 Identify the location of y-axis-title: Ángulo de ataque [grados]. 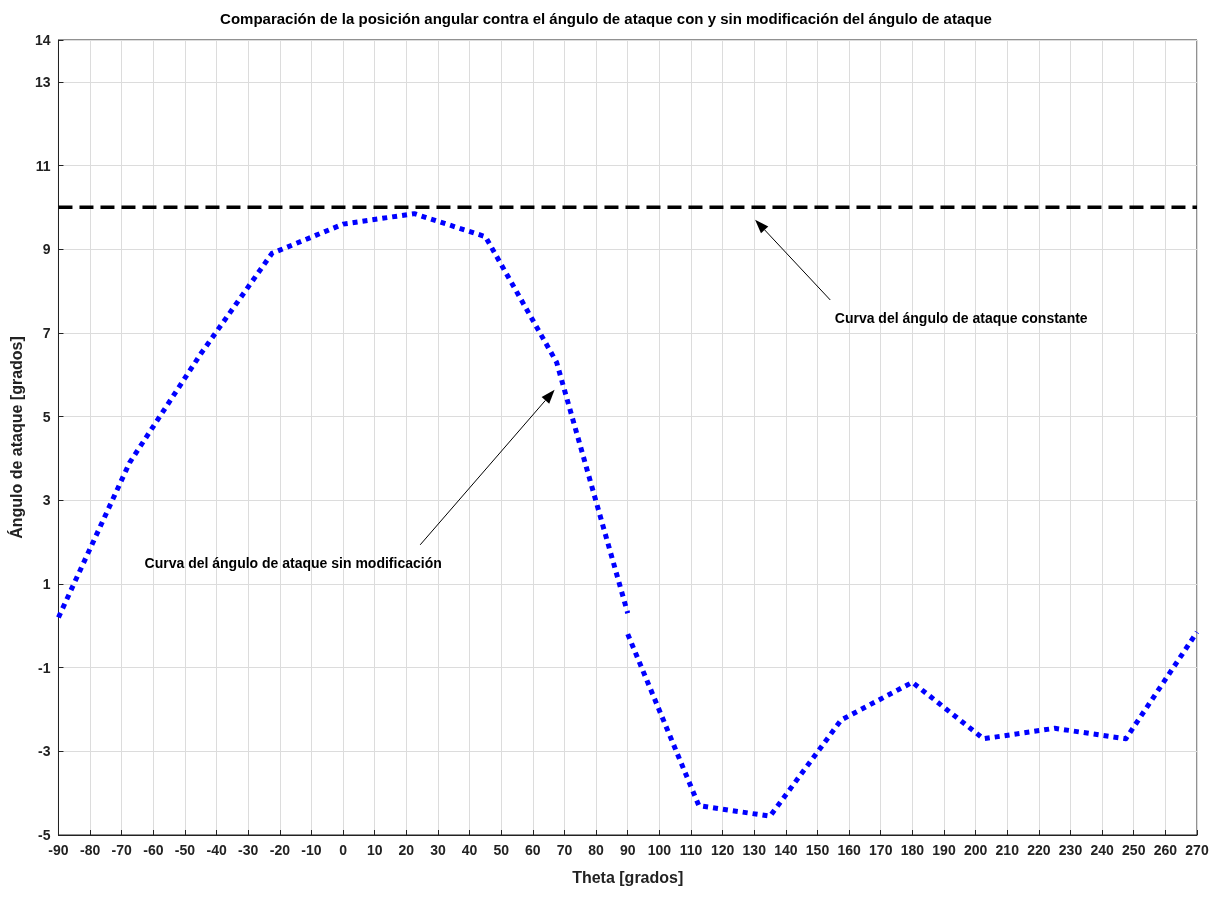
(15, 437).